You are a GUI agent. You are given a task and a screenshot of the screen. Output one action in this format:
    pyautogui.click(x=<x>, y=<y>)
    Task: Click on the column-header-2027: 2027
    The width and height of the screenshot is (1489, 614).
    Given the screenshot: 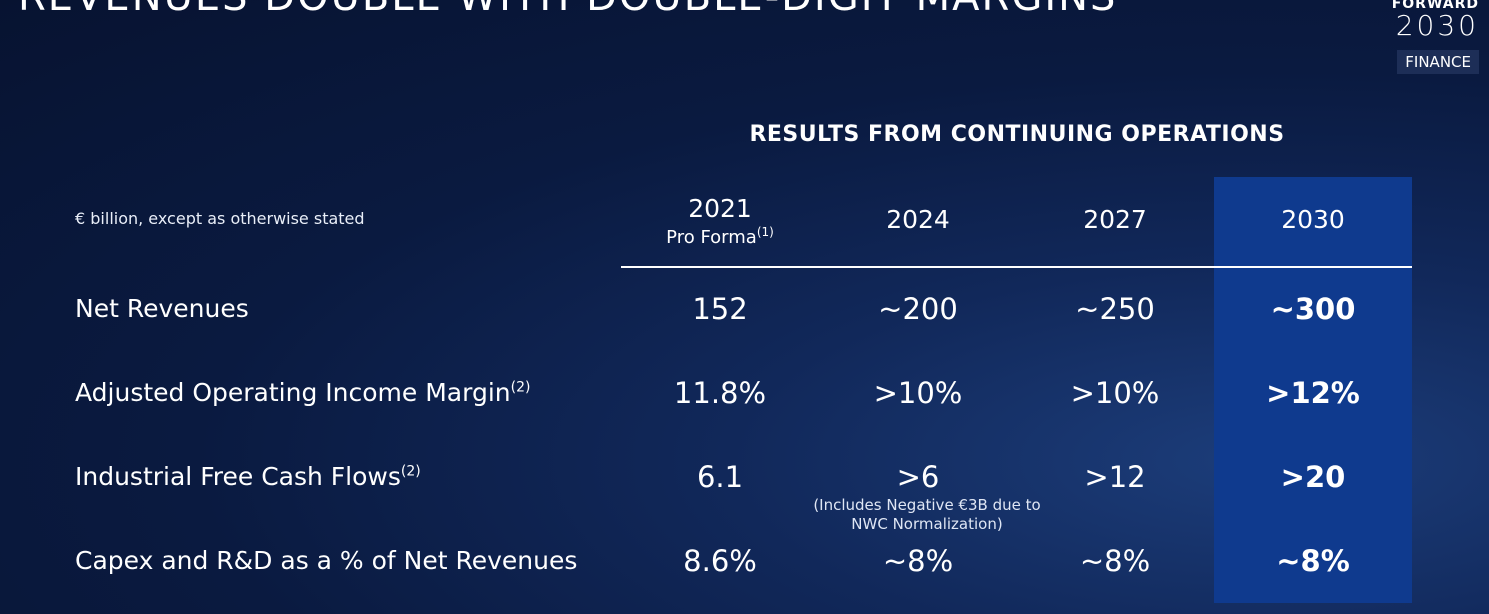 What is the action you would take?
    pyautogui.click(x=1115, y=219)
    